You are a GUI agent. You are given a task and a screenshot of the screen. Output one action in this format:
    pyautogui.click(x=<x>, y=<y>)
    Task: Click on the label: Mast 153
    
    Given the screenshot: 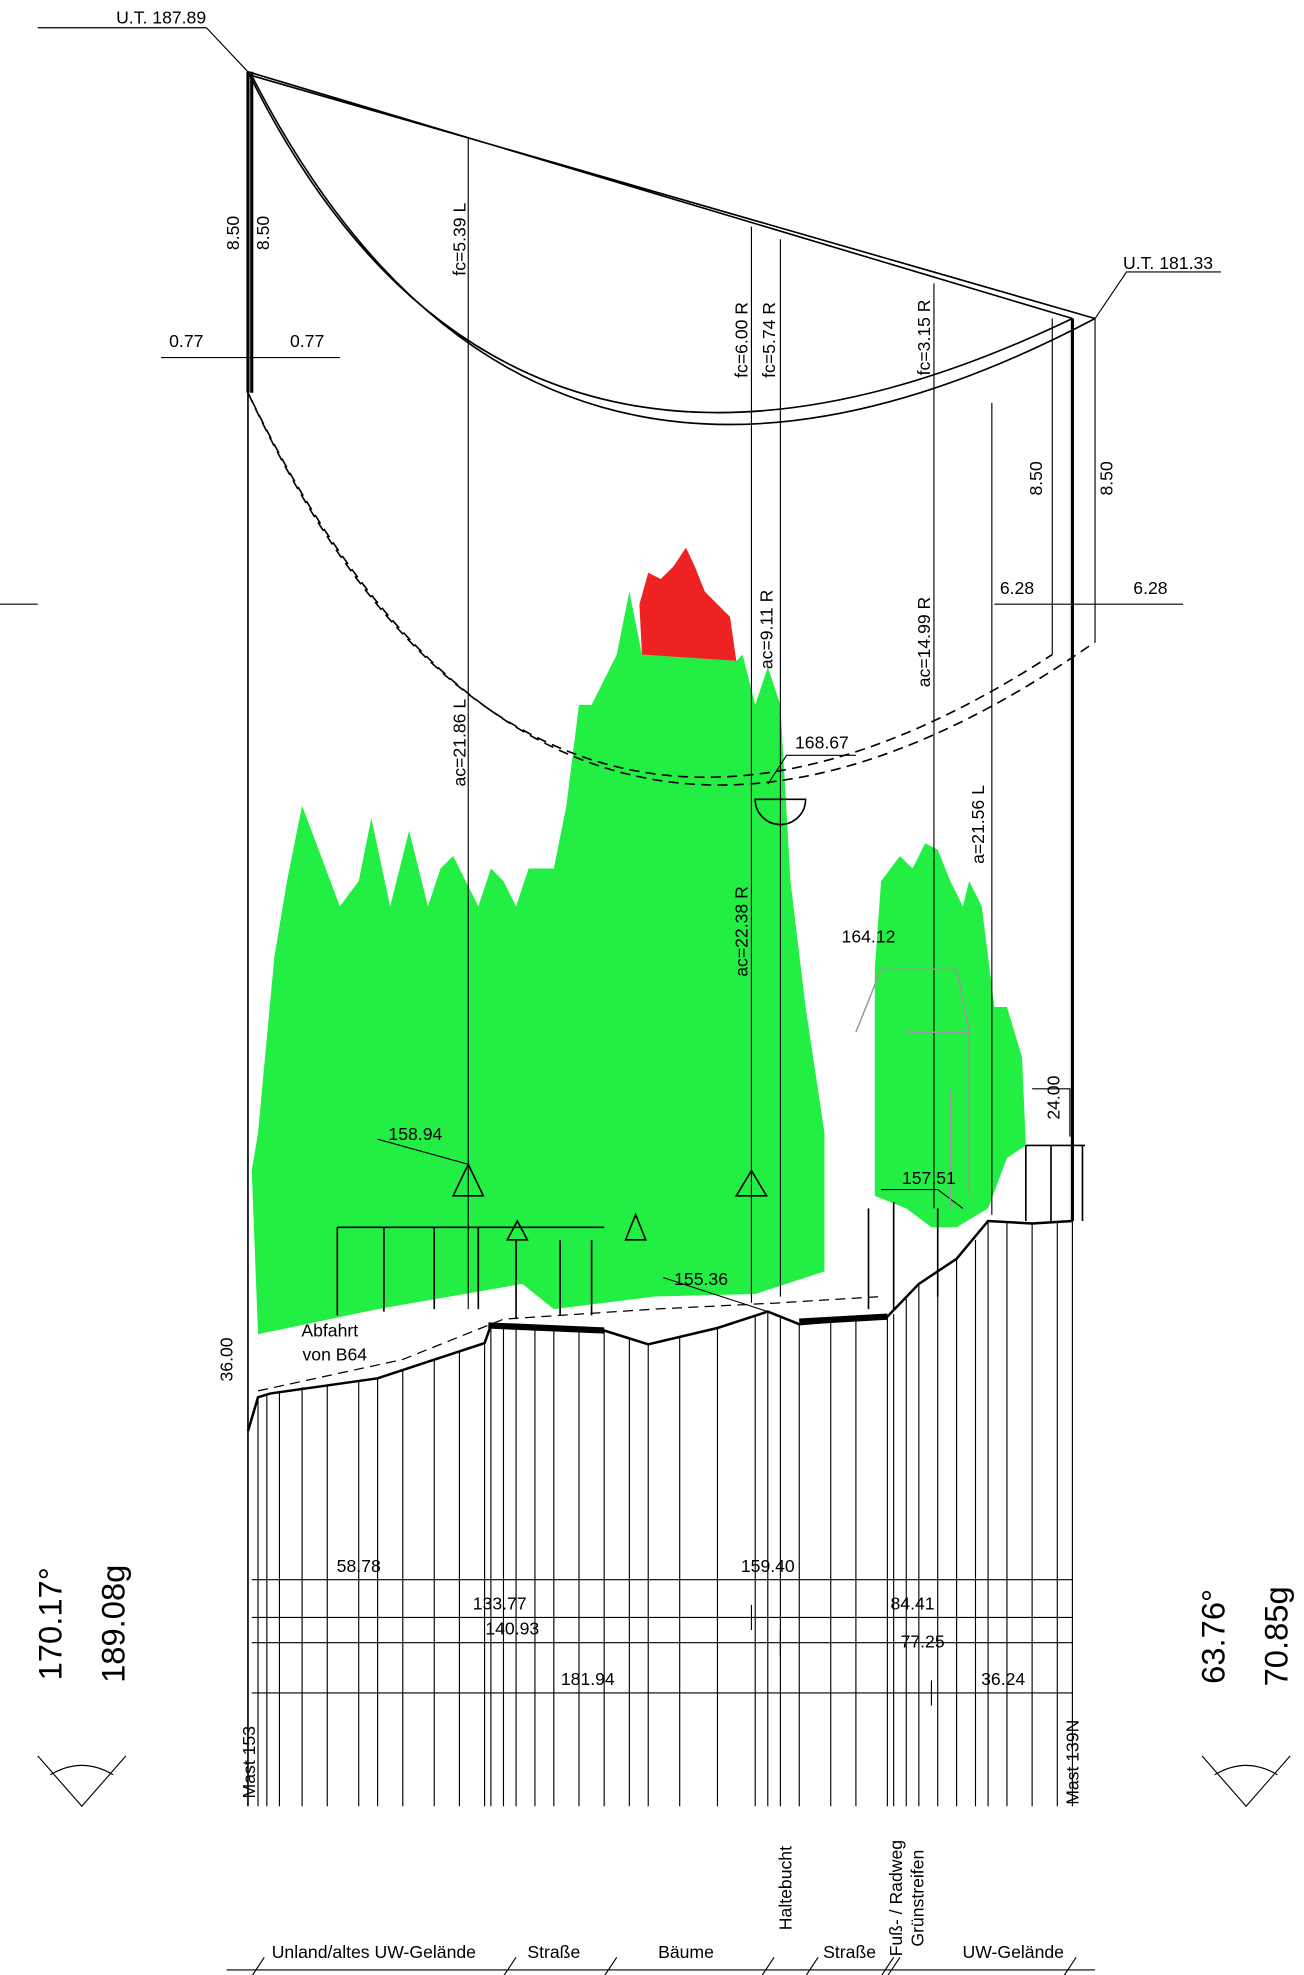 What is the action you would take?
    pyautogui.click(x=249, y=1762)
    